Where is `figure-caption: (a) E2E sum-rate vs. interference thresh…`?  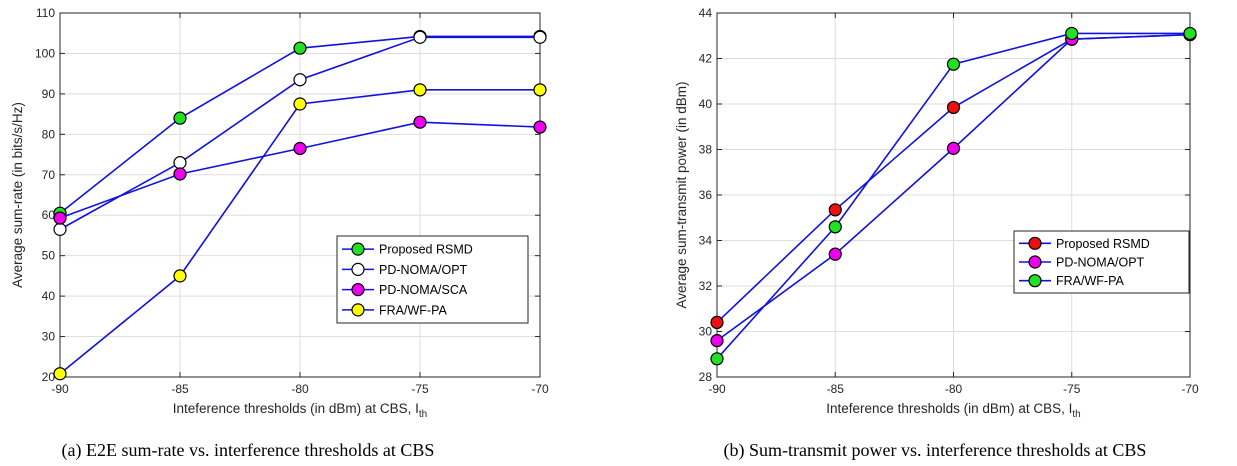
figure-caption: (a) E2E sum-rate vs. interference thresh… is located at coordinates (248, 450).